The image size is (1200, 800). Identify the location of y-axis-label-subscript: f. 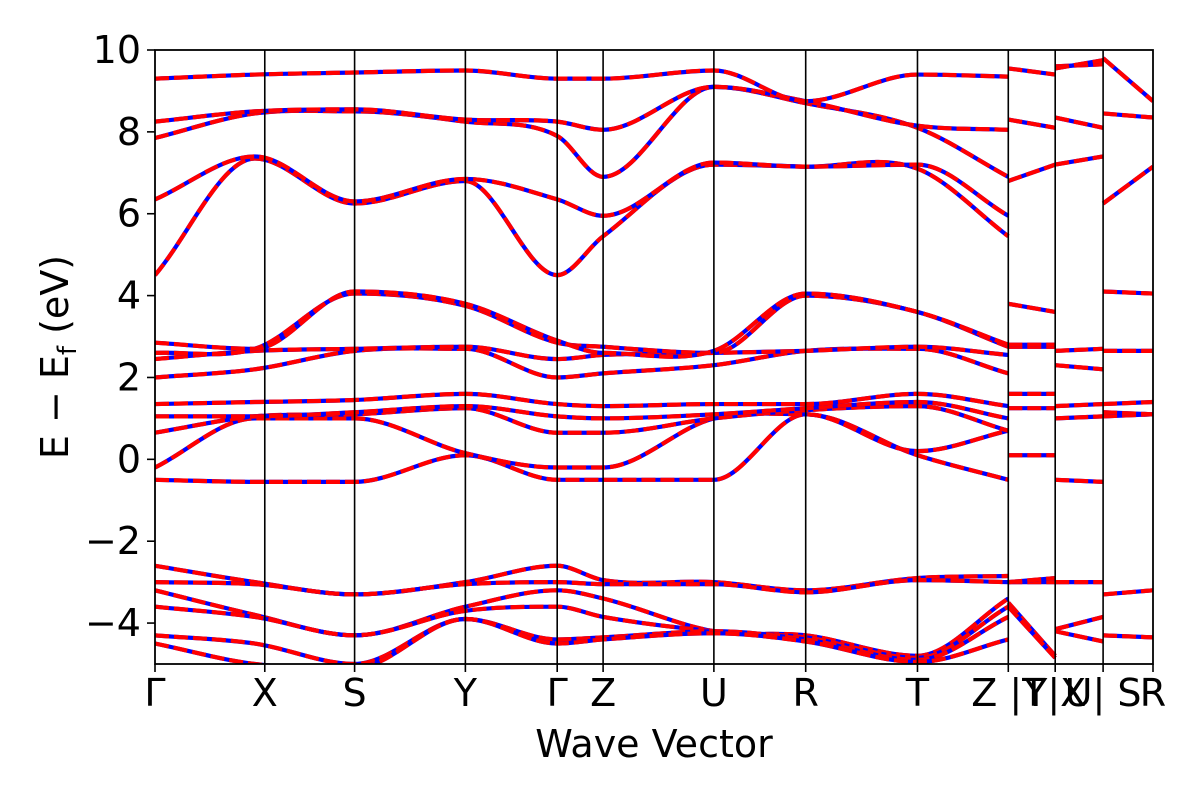
(68, 350).